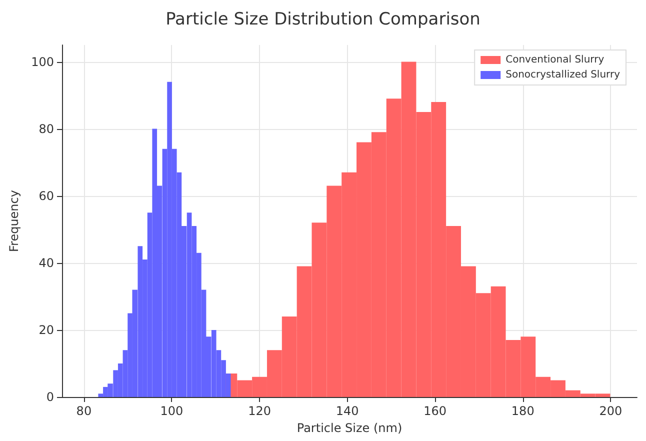 This screenshot has width=646, height=441. Describe the element at coordinates (349, 427) in the screenshot. I see `x-axis-title: Particle Size (nm)` at that location.